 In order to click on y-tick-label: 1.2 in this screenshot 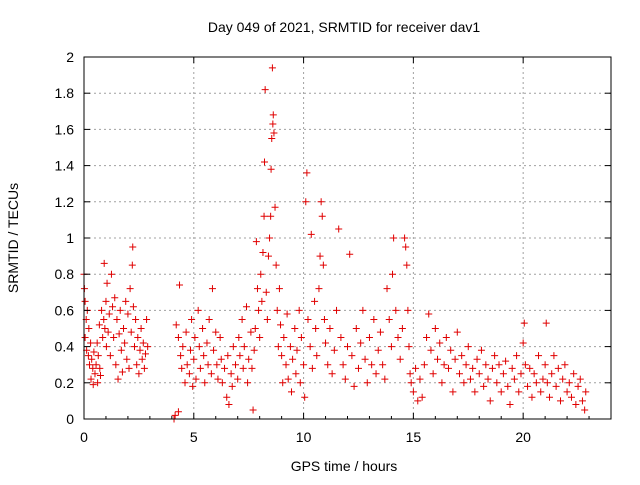, I will do `click(65, 202)`.